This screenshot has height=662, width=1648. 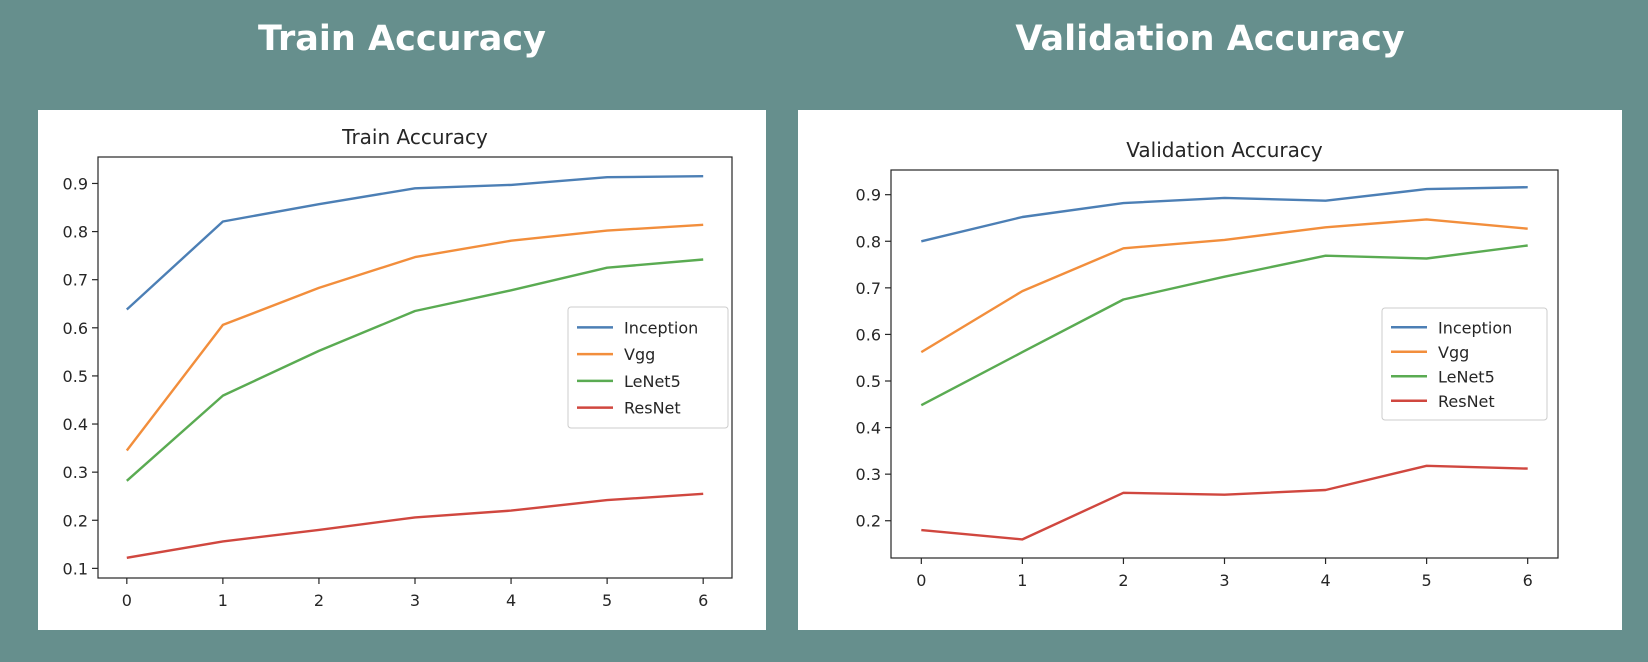 I want to click on chart-title: Train Accuracy, so click(x=414, y=137).